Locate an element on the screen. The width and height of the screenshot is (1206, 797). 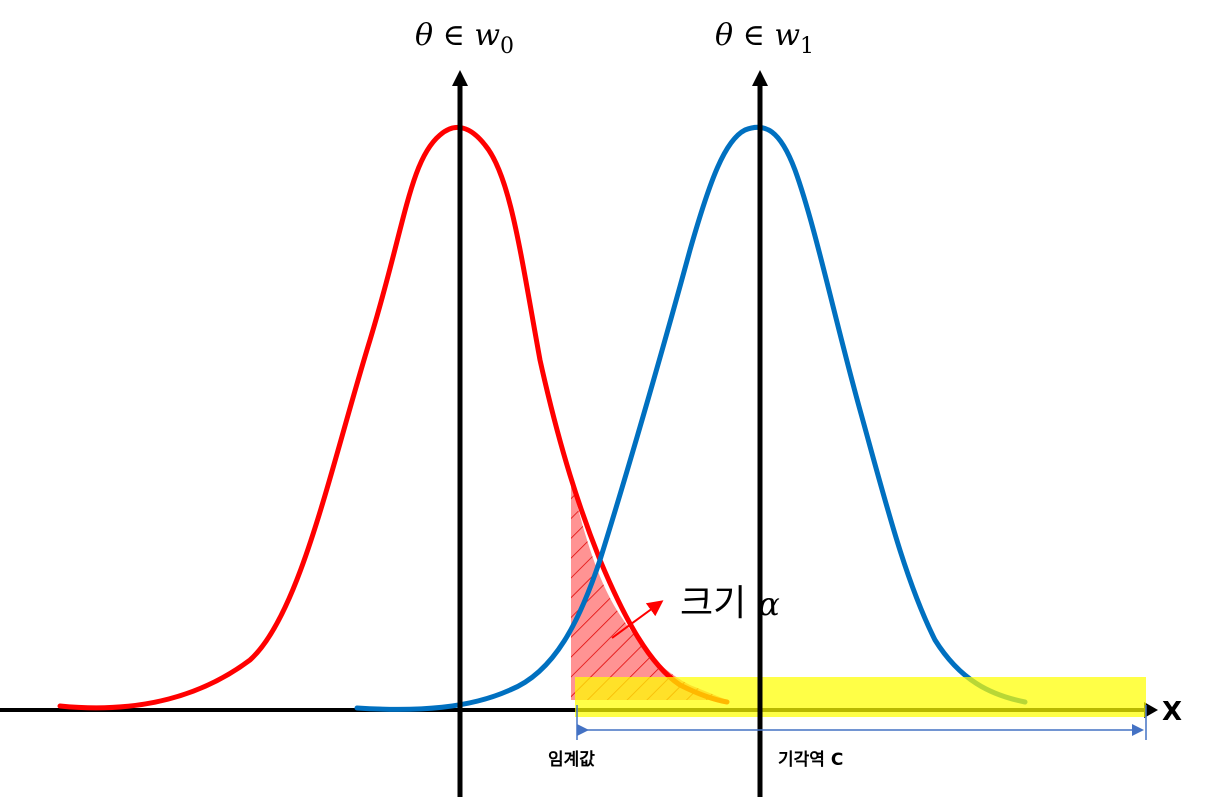
critical-region-label: 기각역 C is located at coordinates (810, 760).